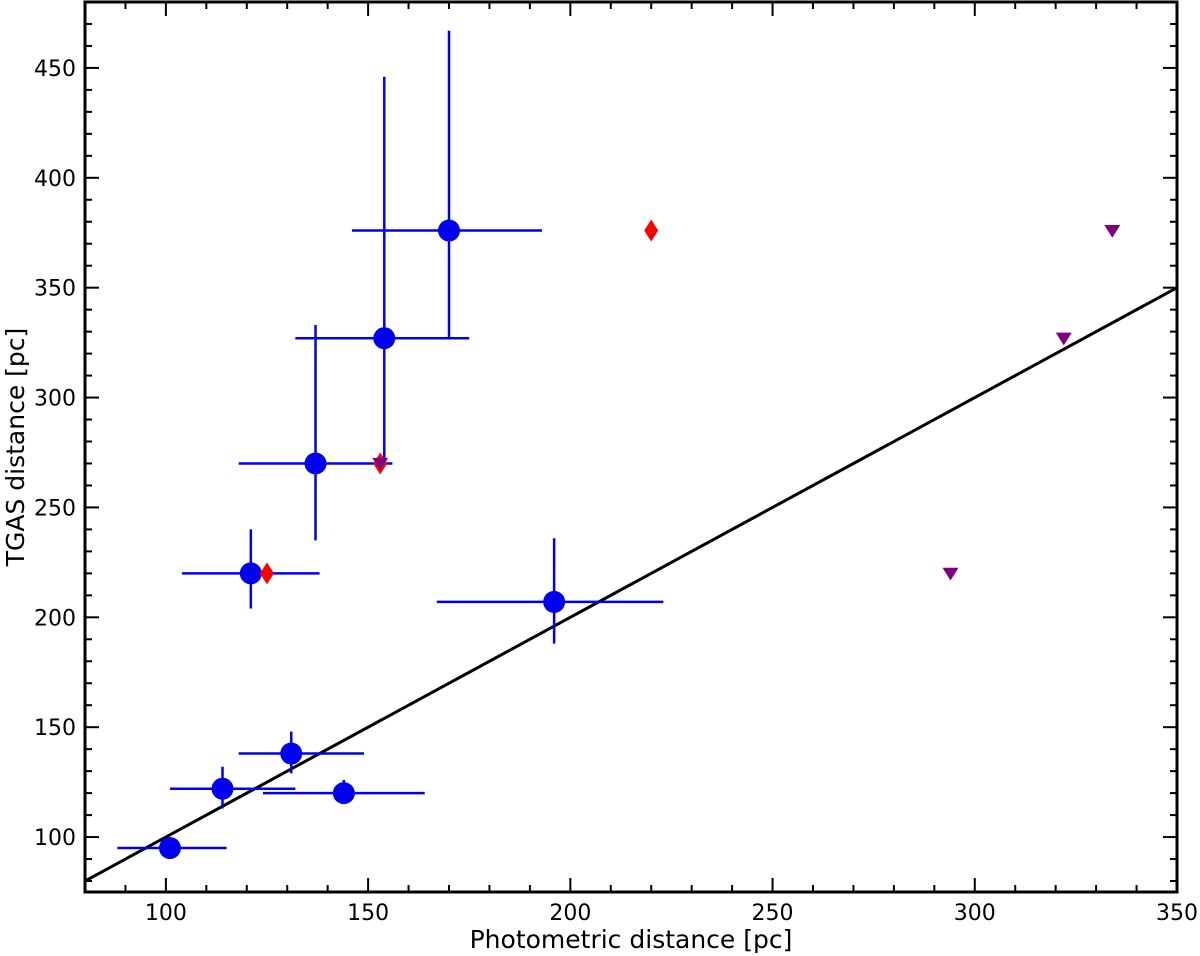  I want to click on x-tick-label: 100, so click(166, 913).